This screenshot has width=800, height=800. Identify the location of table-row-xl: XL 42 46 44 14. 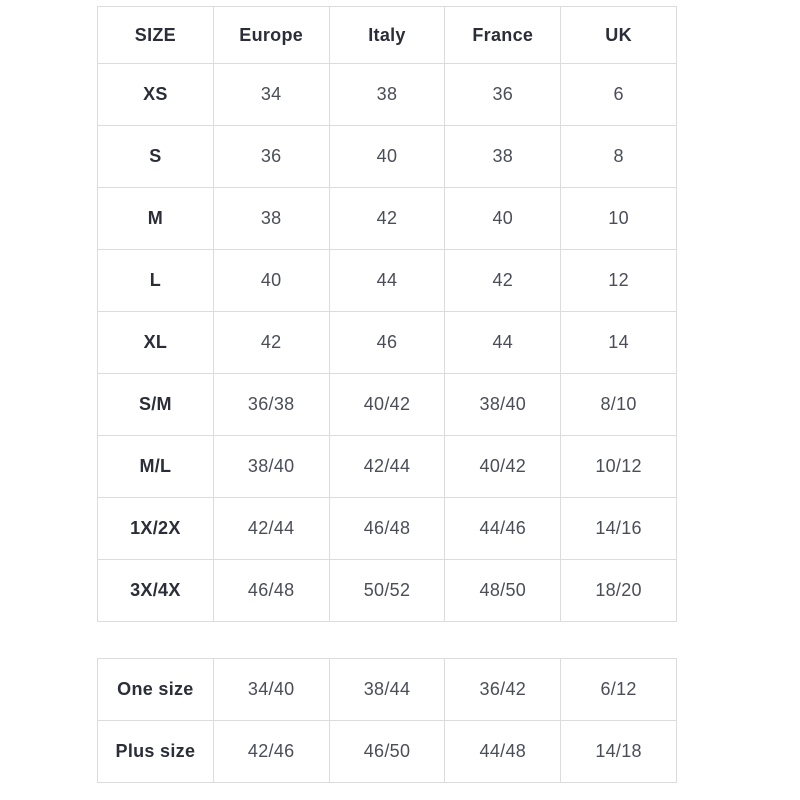
(387, 342).